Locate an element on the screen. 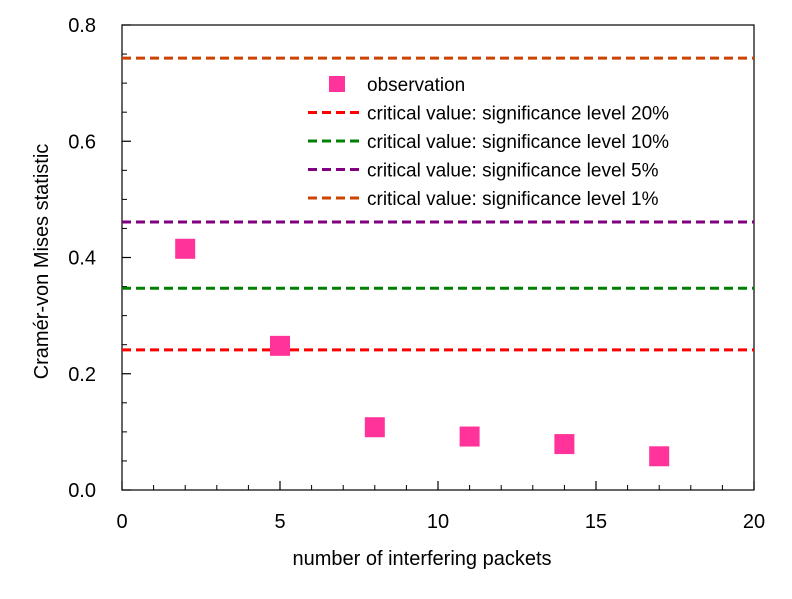  legend-item: critical value: significance level 10% is located at coordinates (488, 142).